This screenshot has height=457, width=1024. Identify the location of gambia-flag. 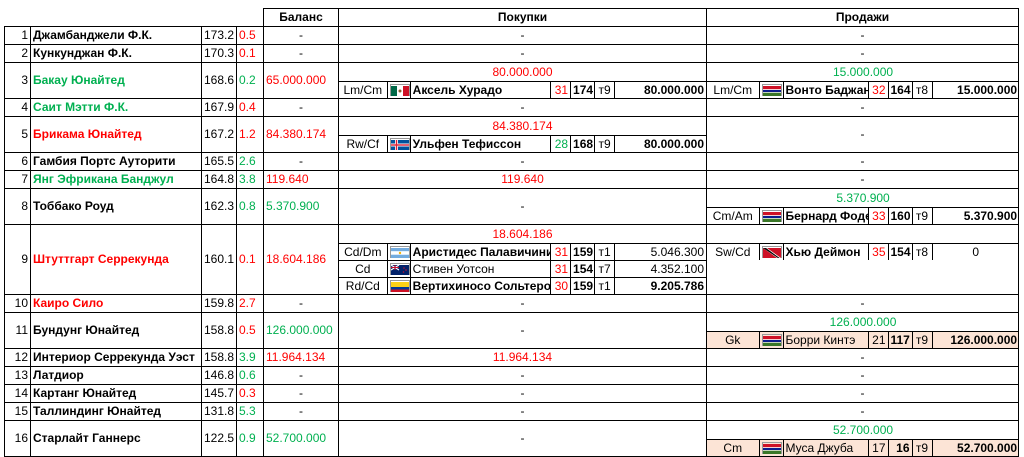
(771, 340).